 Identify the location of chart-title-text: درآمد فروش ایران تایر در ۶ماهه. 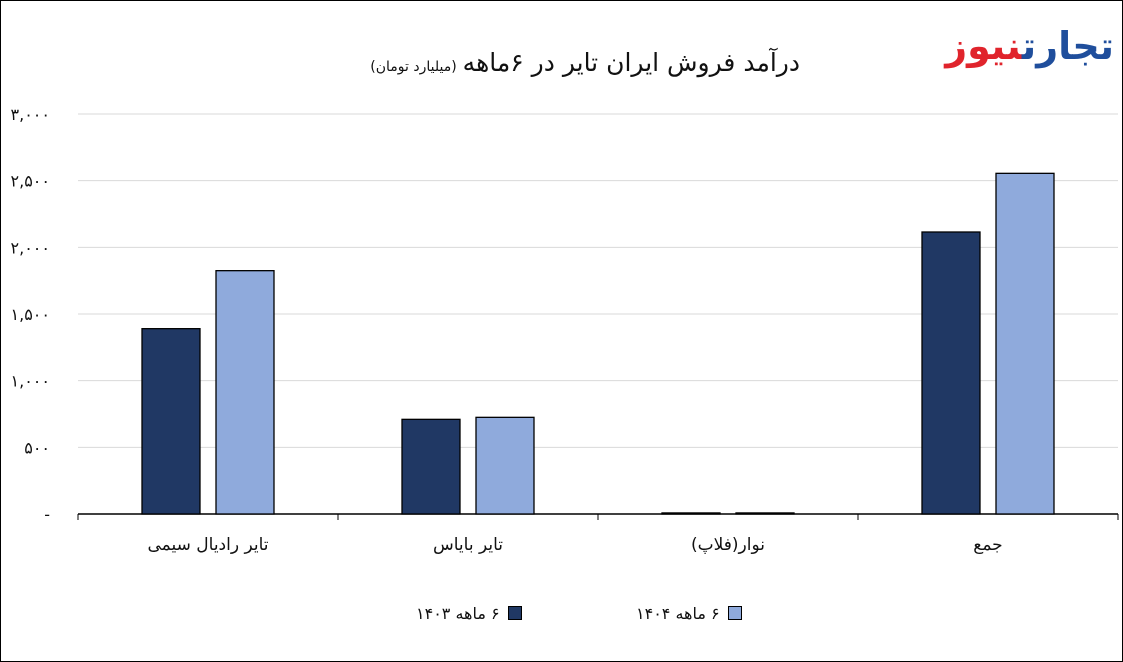
(631, 62).